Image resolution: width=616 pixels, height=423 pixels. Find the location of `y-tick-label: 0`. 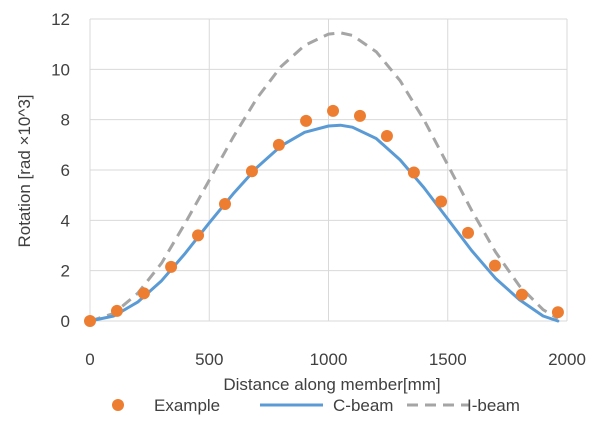

y-tick-label: 0 is located at coordinates (65, 321).